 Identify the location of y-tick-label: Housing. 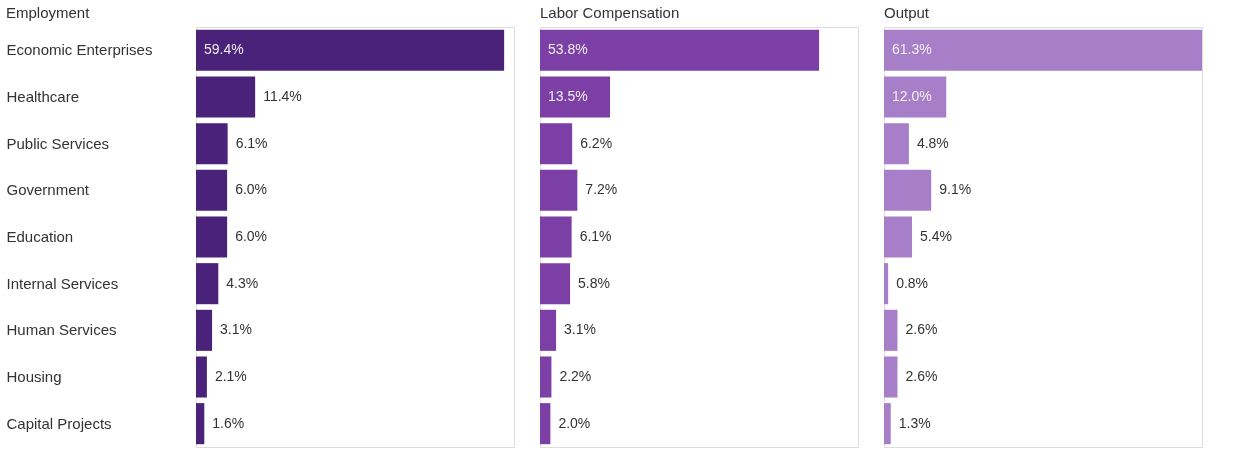
(34, 376).